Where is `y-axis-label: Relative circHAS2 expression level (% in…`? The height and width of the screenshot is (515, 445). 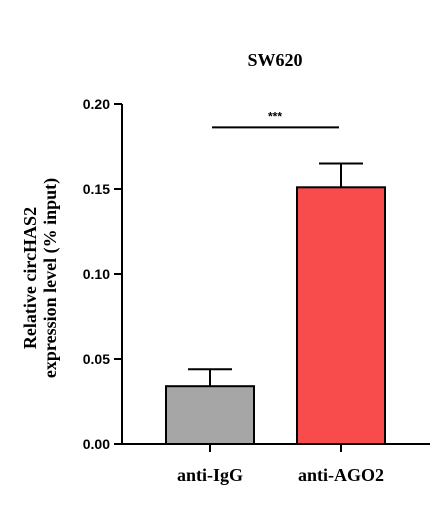
y-axis-label: Relative circHAS2 expression level (% in… is located at coordinates (40, 278).